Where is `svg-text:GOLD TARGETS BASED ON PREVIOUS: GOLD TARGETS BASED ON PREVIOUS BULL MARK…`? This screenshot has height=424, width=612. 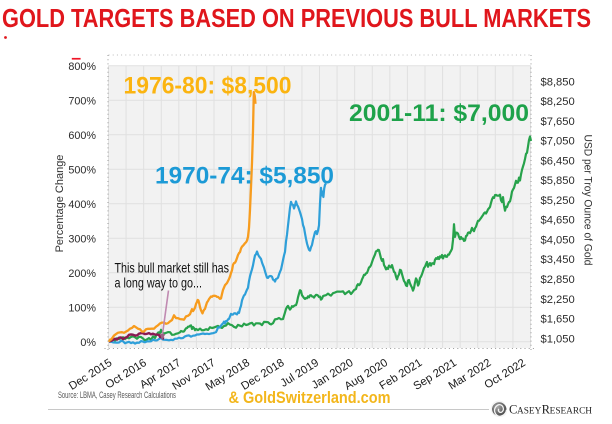 svg-text:GOLD TARGETS BASED ON PREVIOUS: GOLD TARGETS BASED ON PREVIOUS BULL MARK… is located at coordinates (296, 18).